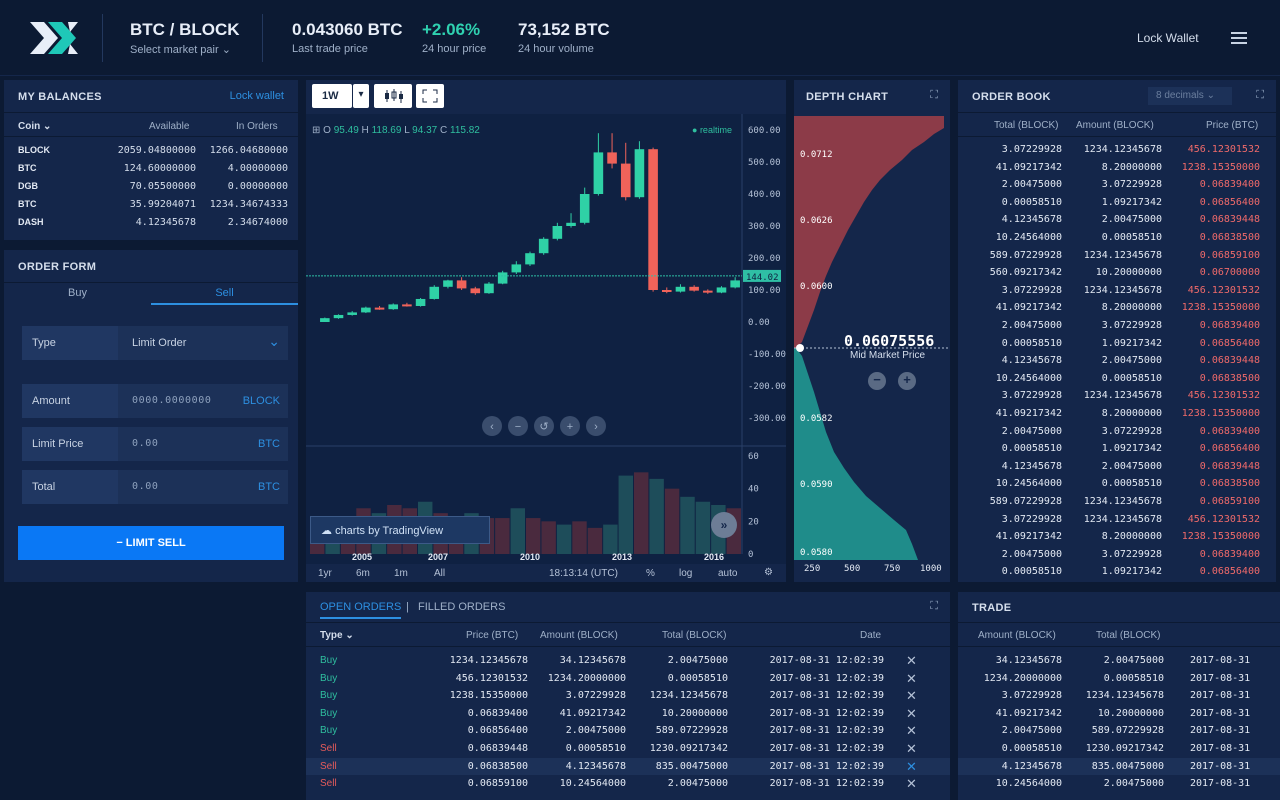 This screenshot has width=1280, height=800. Describe the element at coordinates (1190, 96) in the screenshot. I see `decimals-select: 8 decimals ⌄` at that location.